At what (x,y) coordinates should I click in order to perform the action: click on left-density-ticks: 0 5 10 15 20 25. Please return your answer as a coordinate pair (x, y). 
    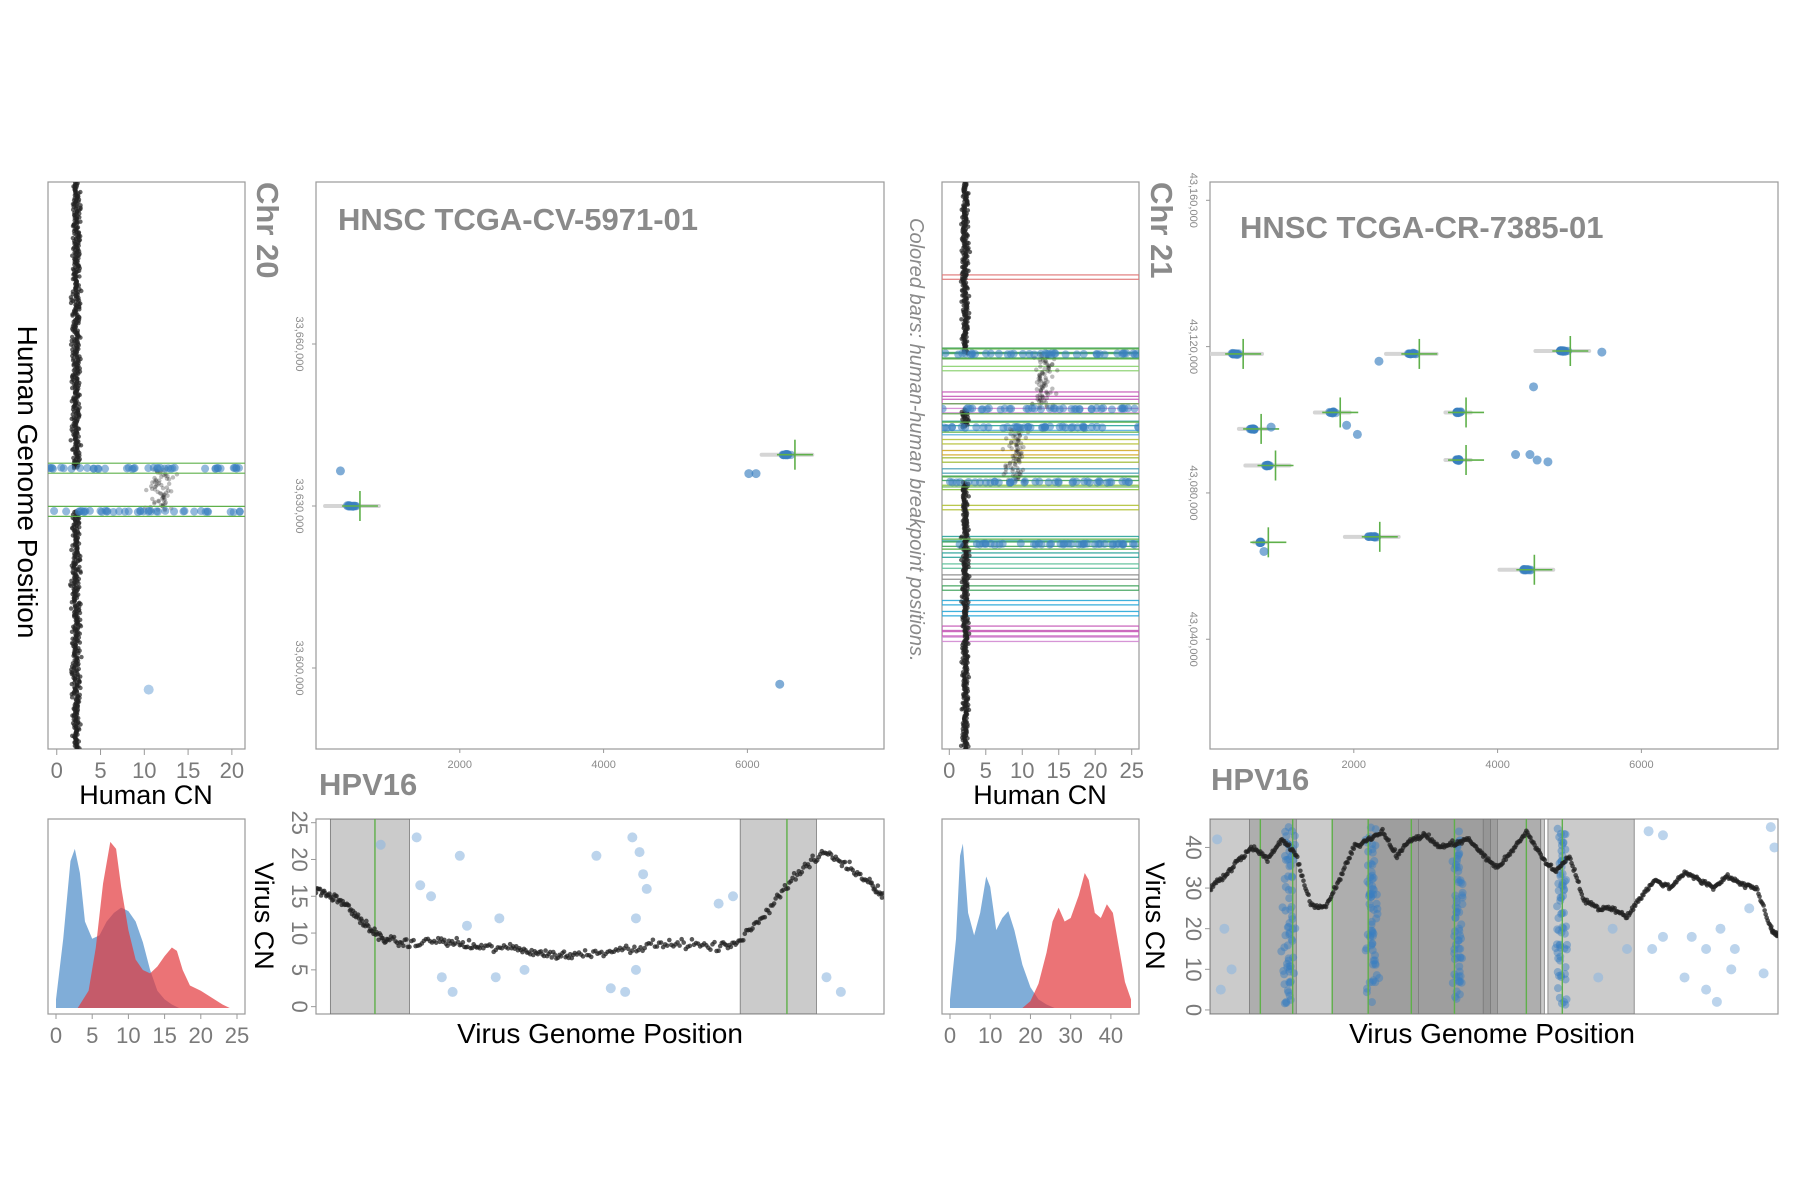
    Looking at the image, I should click on (149, 1031).